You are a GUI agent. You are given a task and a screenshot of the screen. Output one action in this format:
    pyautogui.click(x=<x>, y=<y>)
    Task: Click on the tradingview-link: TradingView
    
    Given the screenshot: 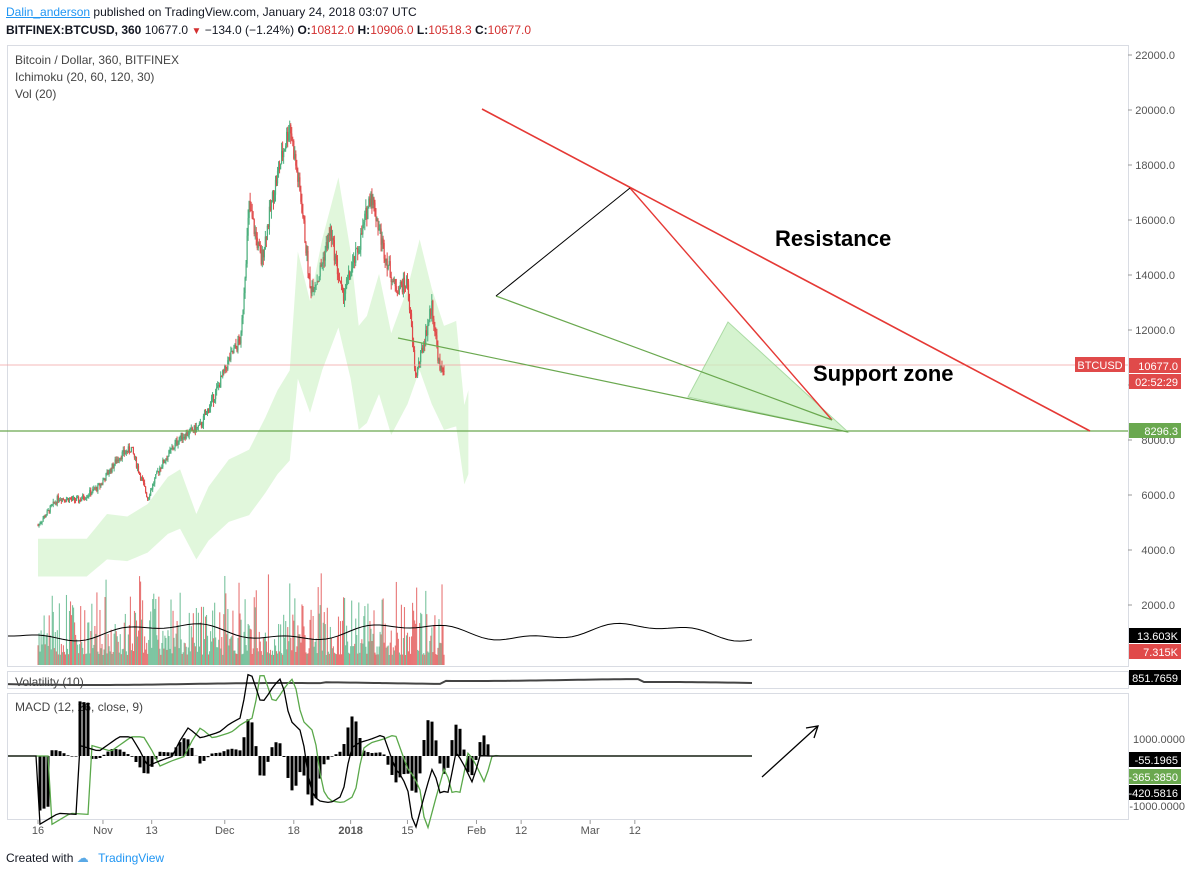 What is the action you would take?
    pyautogui.click(x=131, y=858)
    